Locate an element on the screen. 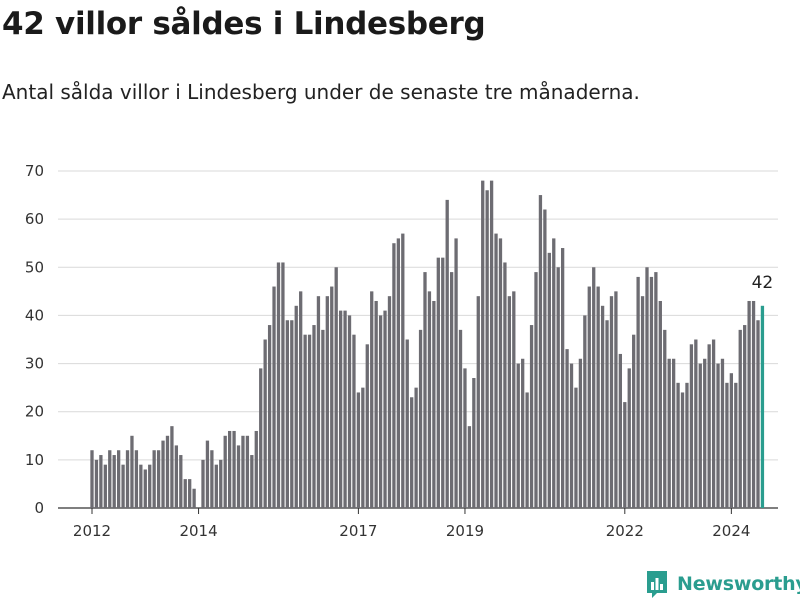  x-tick-label: 2014 is located at coordinates (198, 531).